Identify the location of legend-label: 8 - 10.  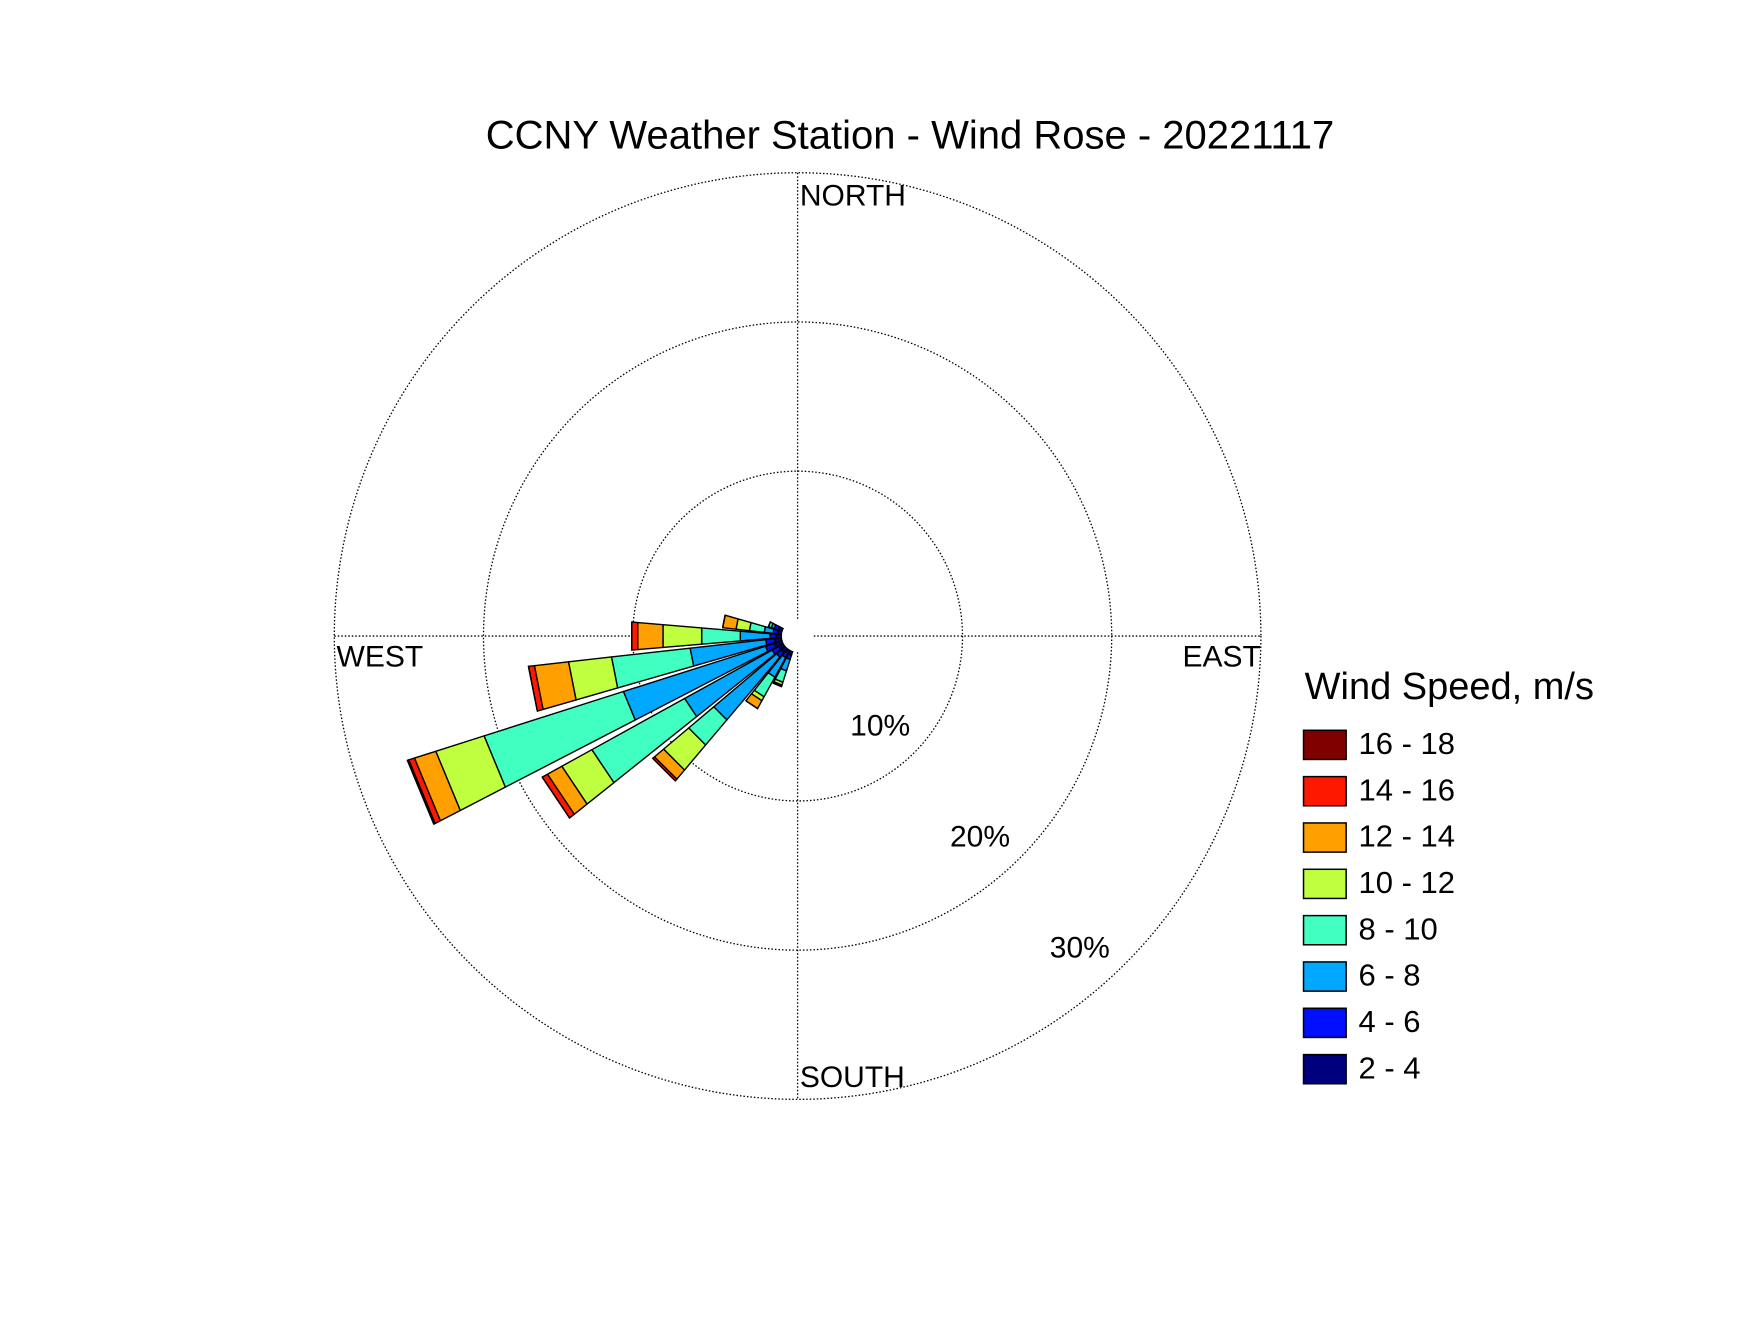
(1397, 928).